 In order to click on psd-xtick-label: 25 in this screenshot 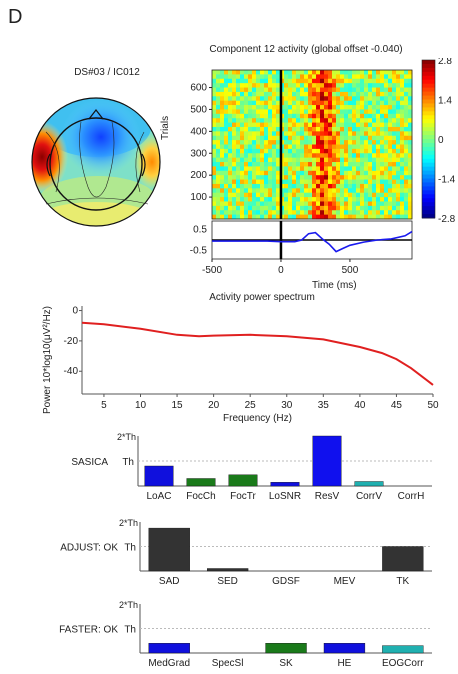, I will do `click(251, 405)`.